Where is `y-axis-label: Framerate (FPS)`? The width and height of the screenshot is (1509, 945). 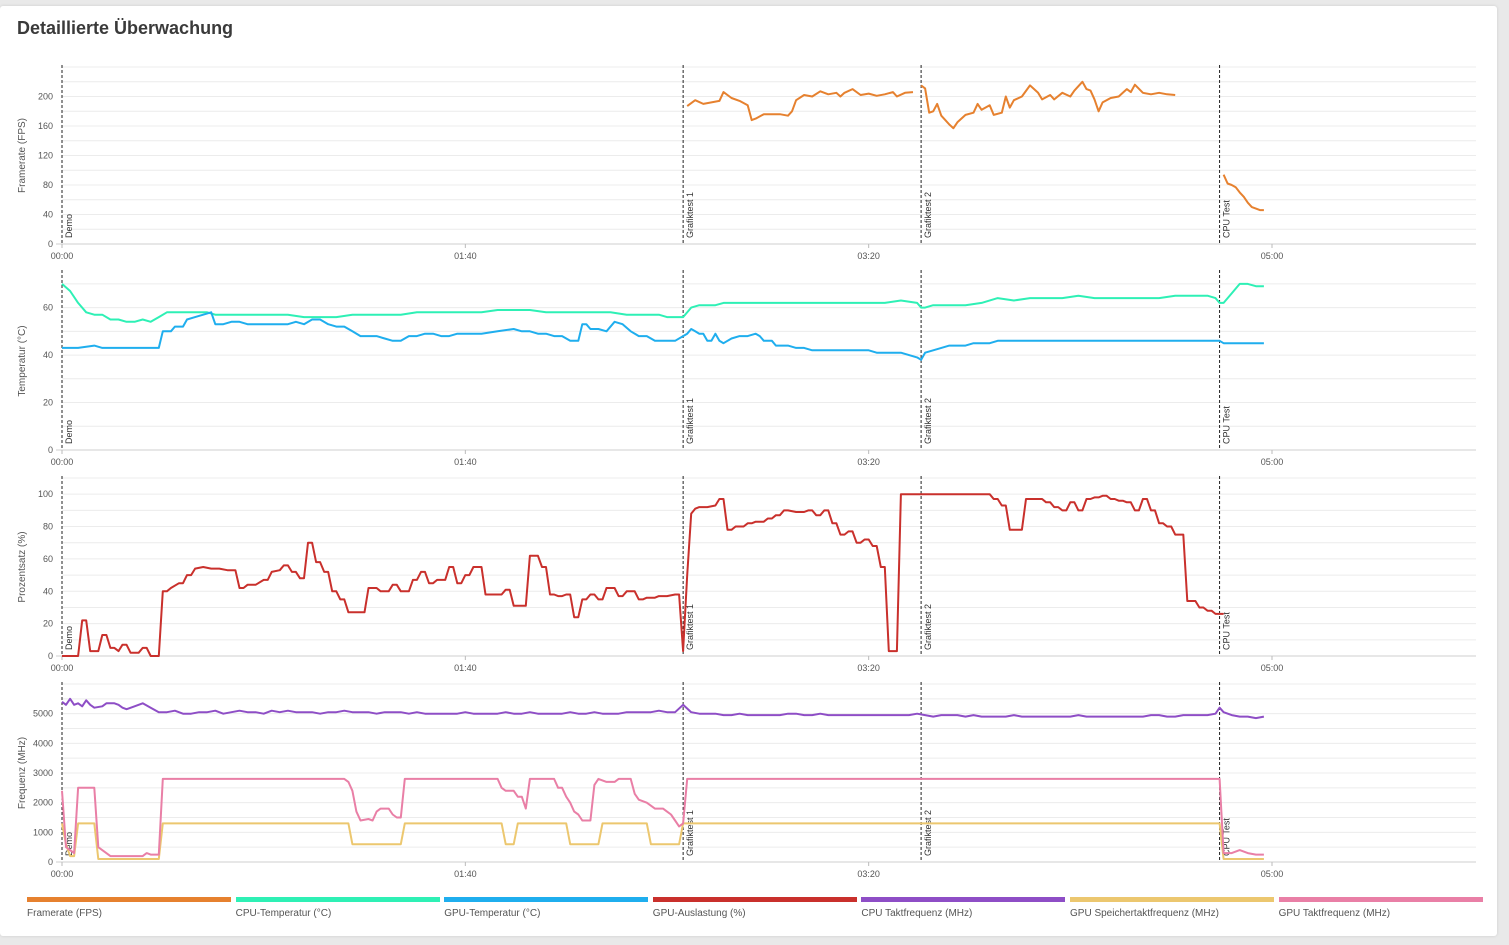
y-axis-label: Framerate (FPS) is located at coordinates (22, 155).